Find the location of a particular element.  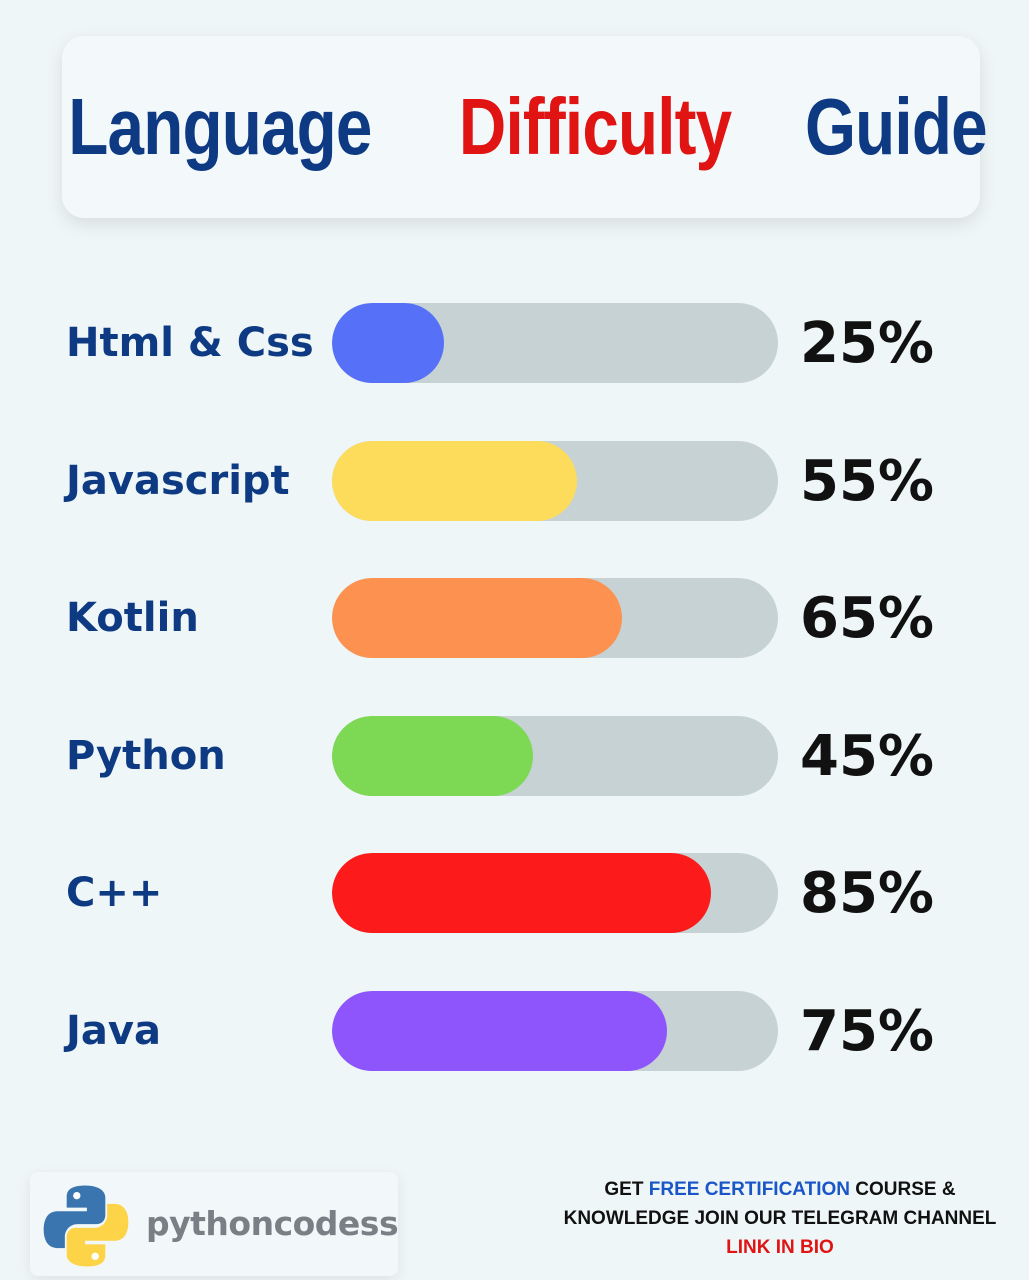

promo-link-in-bio: LINK IN BIO is located at coordinates (780, 1247).